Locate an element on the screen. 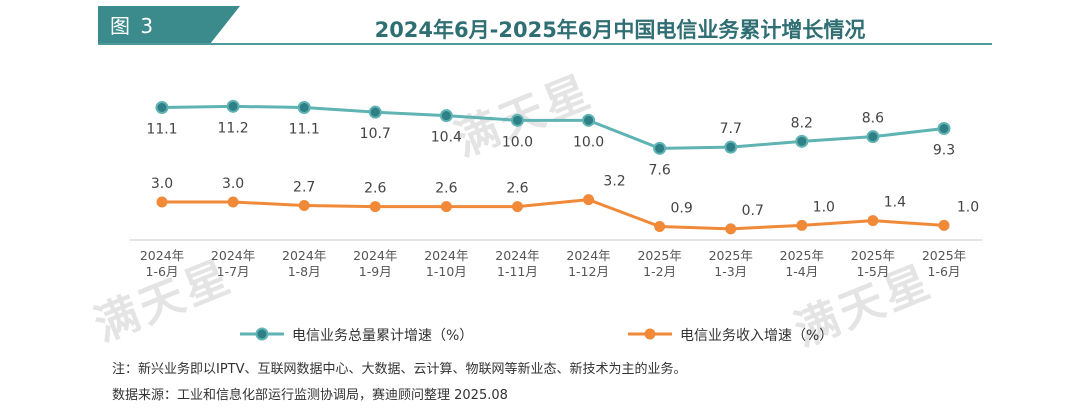 Image resolution: width=1080 pixels, height=415 pixels. legend-line-marker-teal is located at coordinates (262, 334).